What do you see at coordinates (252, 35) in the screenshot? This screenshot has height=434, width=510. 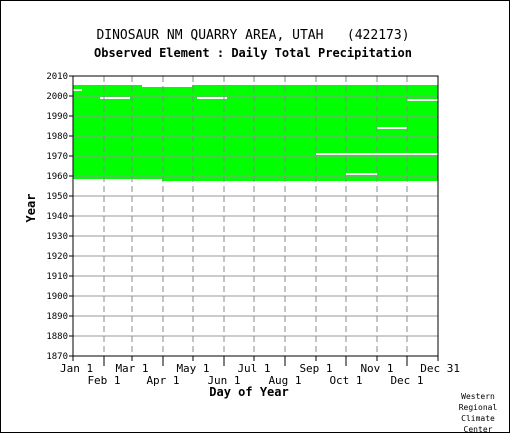 I see `chart-title: DINOSAUR NM QUARRY AREA, UTAH (422173)` at bounding box center [252, 35].